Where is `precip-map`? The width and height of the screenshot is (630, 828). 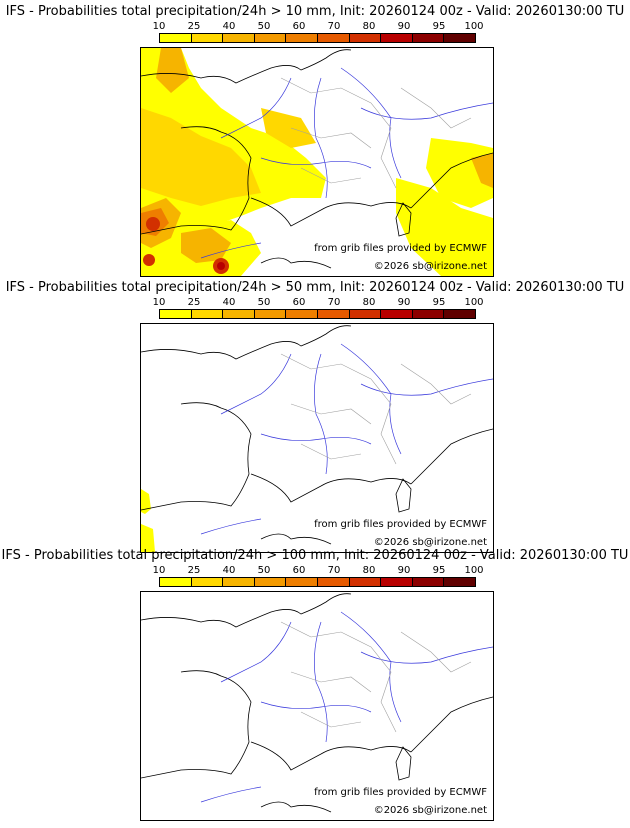
precip-map is located at coordinates (317, 703).